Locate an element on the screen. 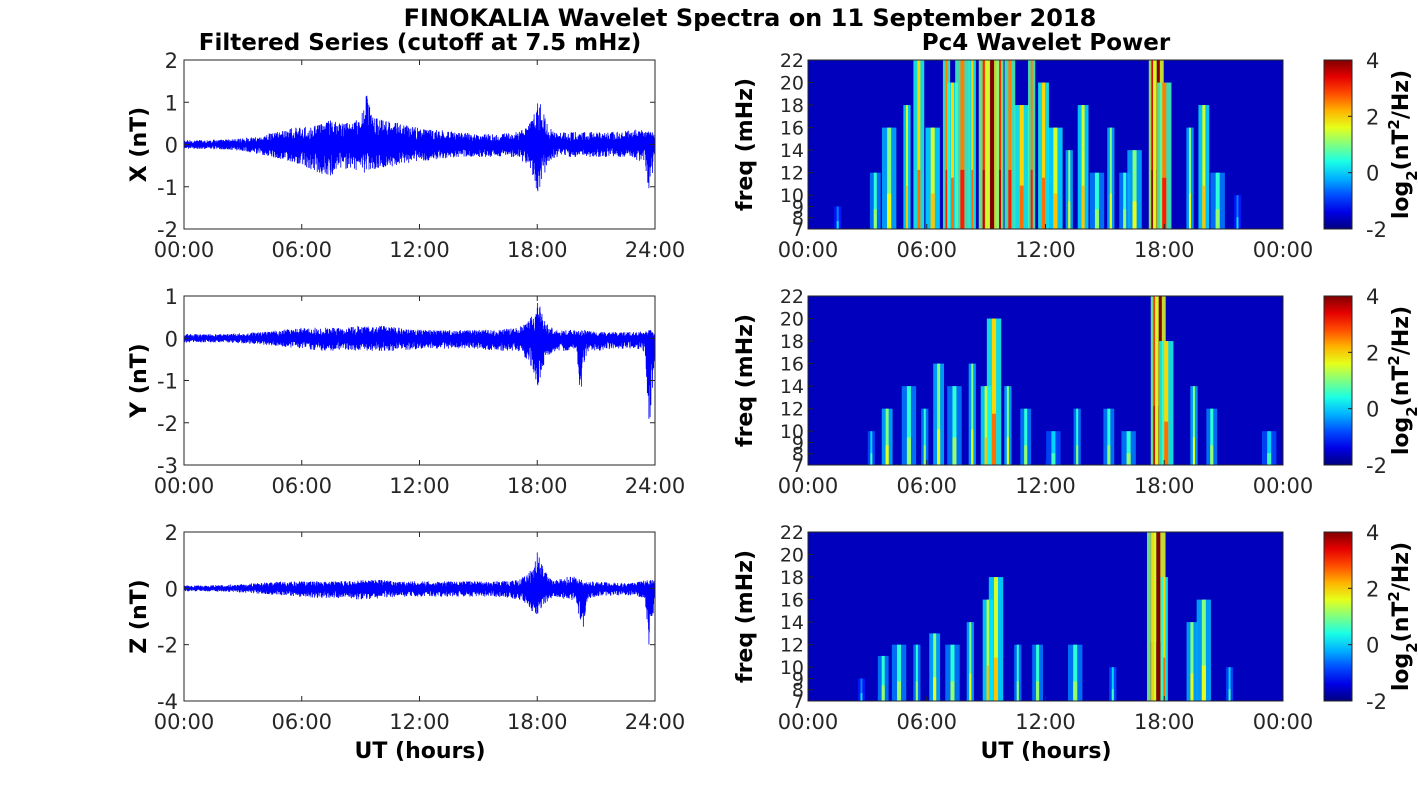  series-panel-y: 00:00 06:00 12:00 18:00 24:00 -3 -2 -1 0 1 Y (nT) is located at coordinates (406, 391).